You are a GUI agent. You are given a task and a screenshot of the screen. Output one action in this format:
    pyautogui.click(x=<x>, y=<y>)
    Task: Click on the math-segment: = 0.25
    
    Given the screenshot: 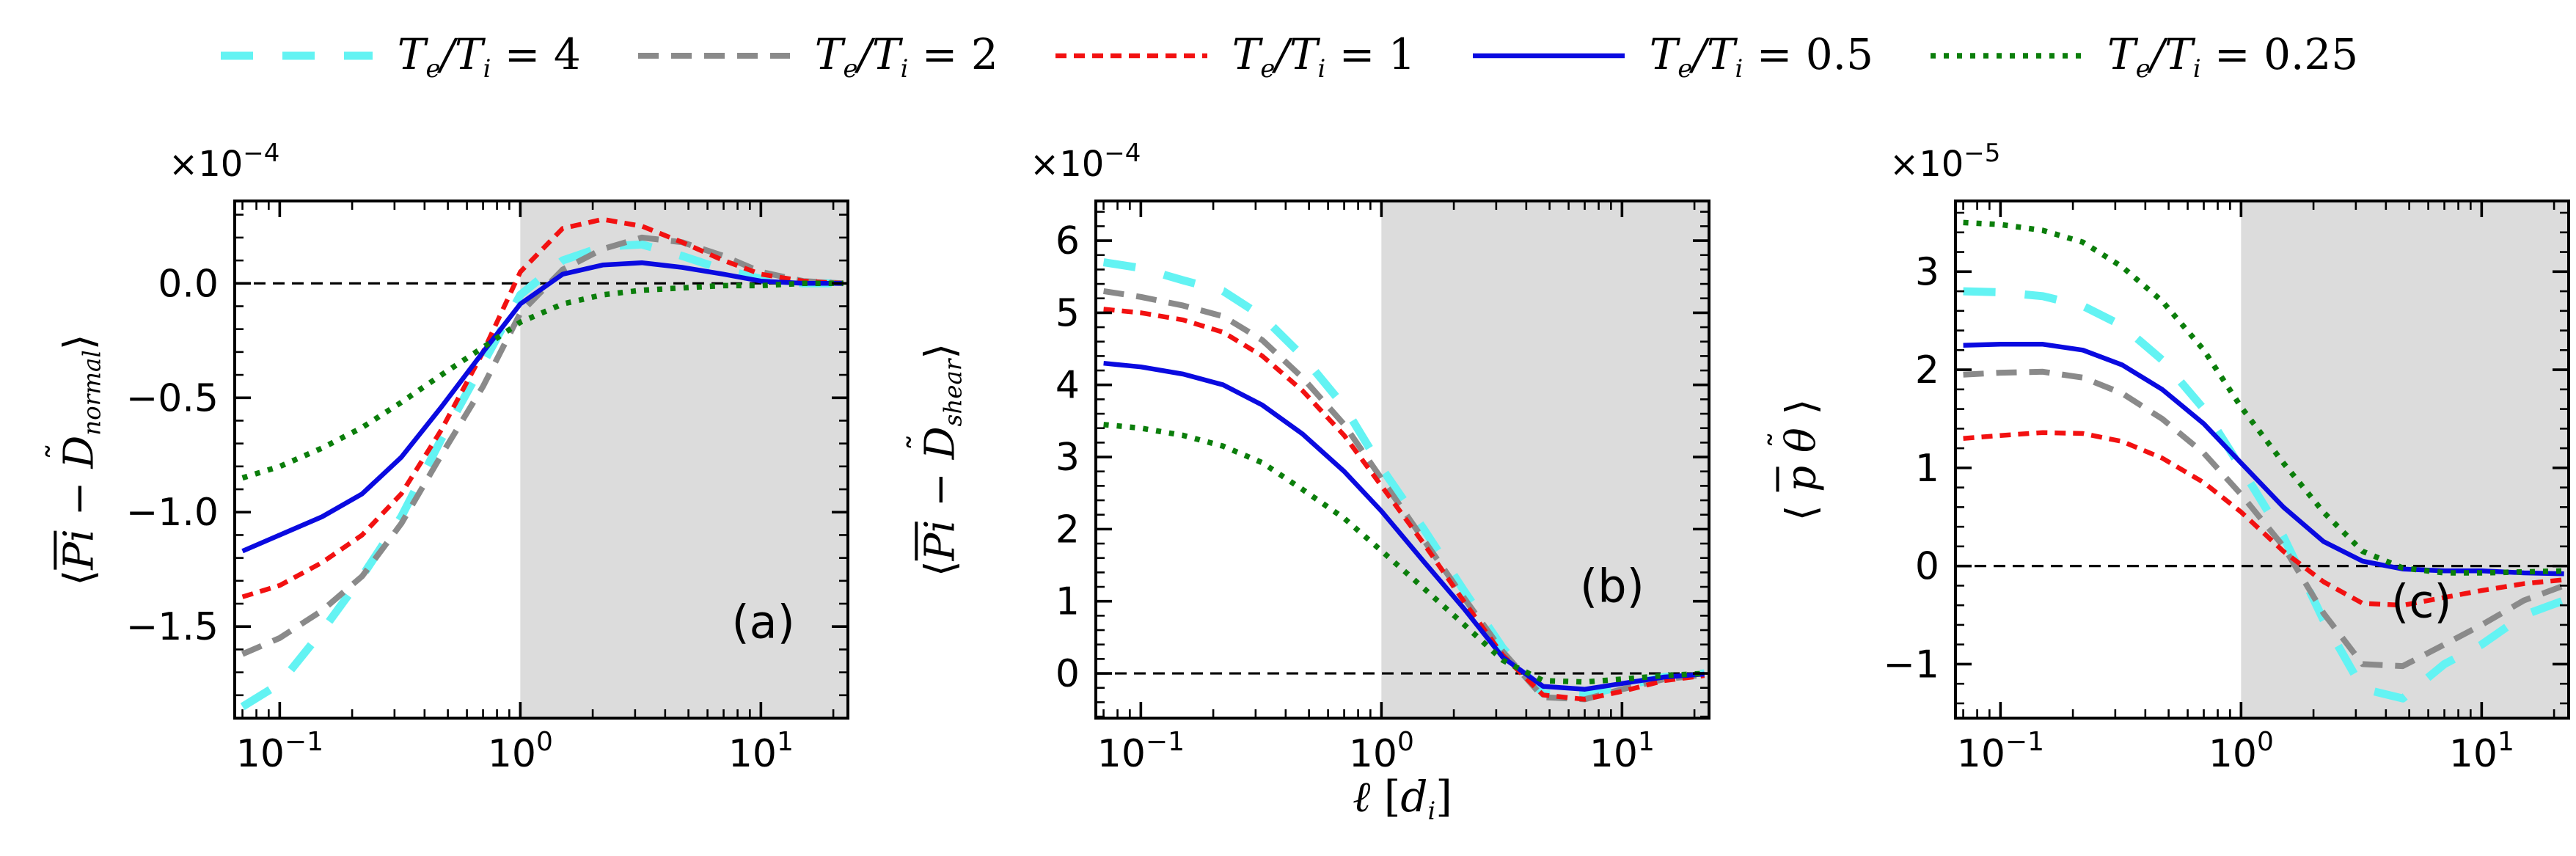 What is the action you would take?
    pyautogui.click(x=2279, y=54)
    